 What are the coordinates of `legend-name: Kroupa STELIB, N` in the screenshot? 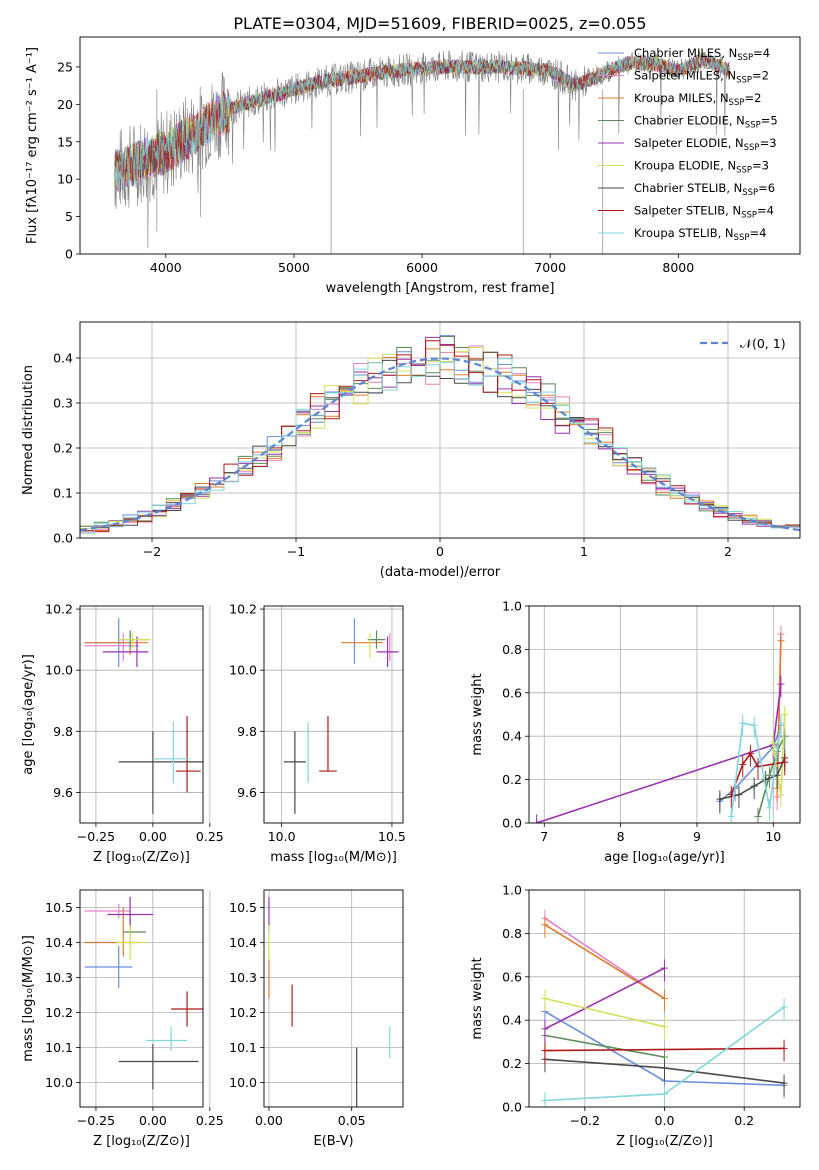 It's located at (684, 233).